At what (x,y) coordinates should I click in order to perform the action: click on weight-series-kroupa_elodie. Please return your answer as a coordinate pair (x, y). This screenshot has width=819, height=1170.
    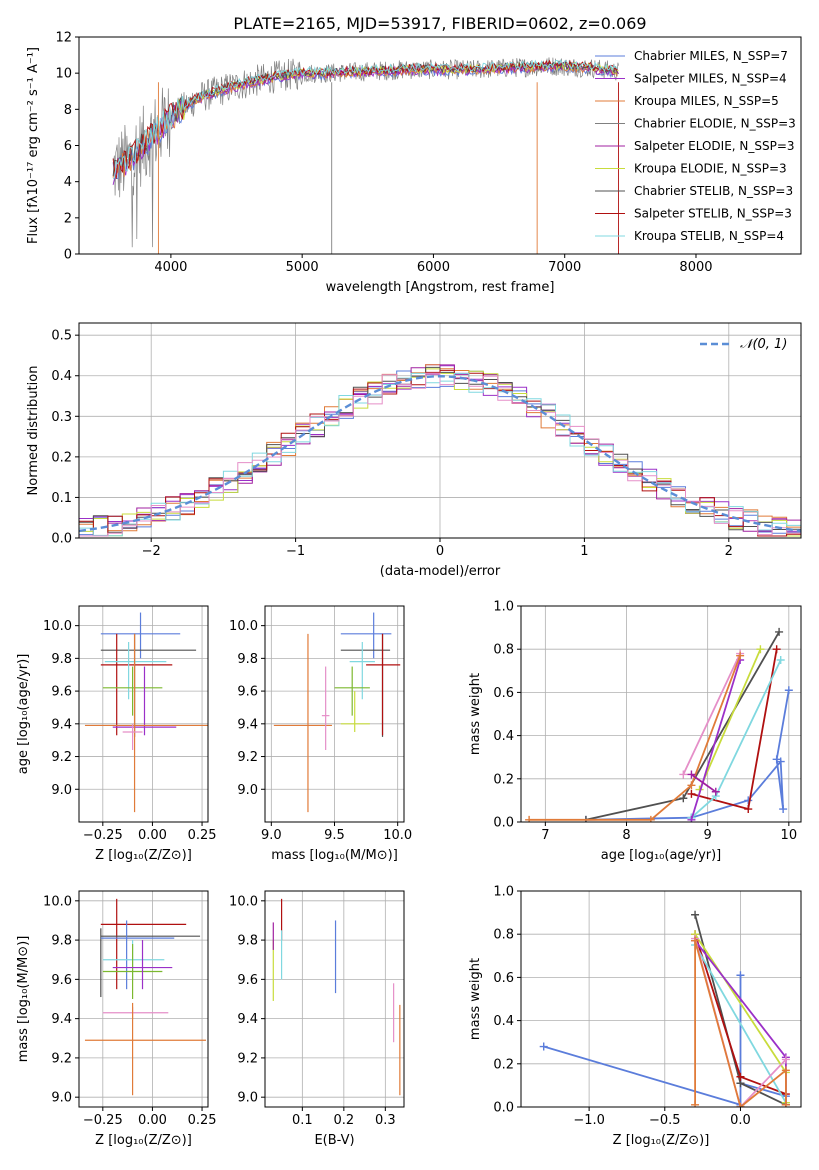
    Looking at the image, I should click on (730, 719).